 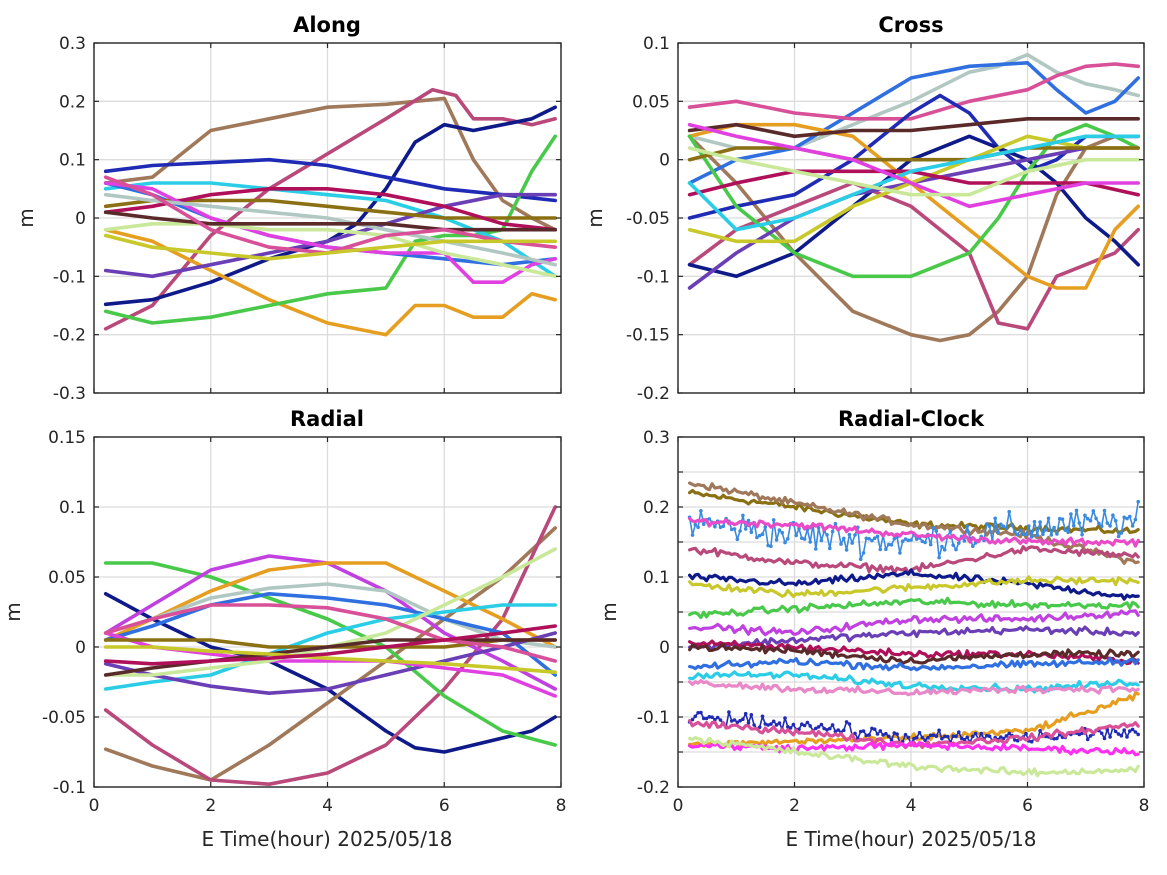 What do you see at coordinates (911, 419) in the screenshot?
I see `chart-title: Radial-Clock` at bounding box center [911, 419].